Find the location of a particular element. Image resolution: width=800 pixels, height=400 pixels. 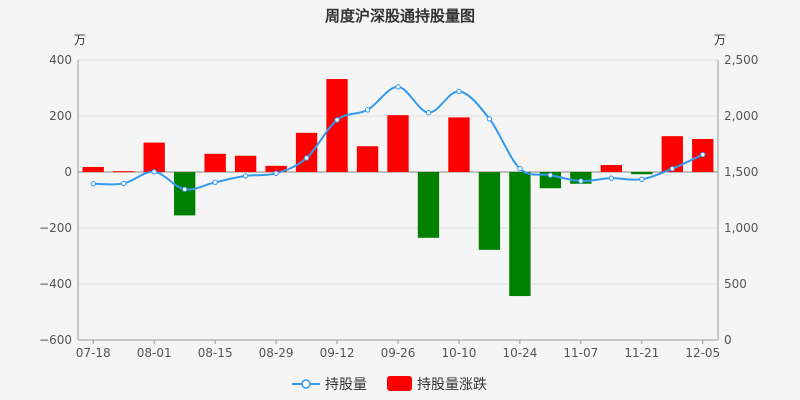

legend-label-line: 持股量 is located at coordinates (346, 385).